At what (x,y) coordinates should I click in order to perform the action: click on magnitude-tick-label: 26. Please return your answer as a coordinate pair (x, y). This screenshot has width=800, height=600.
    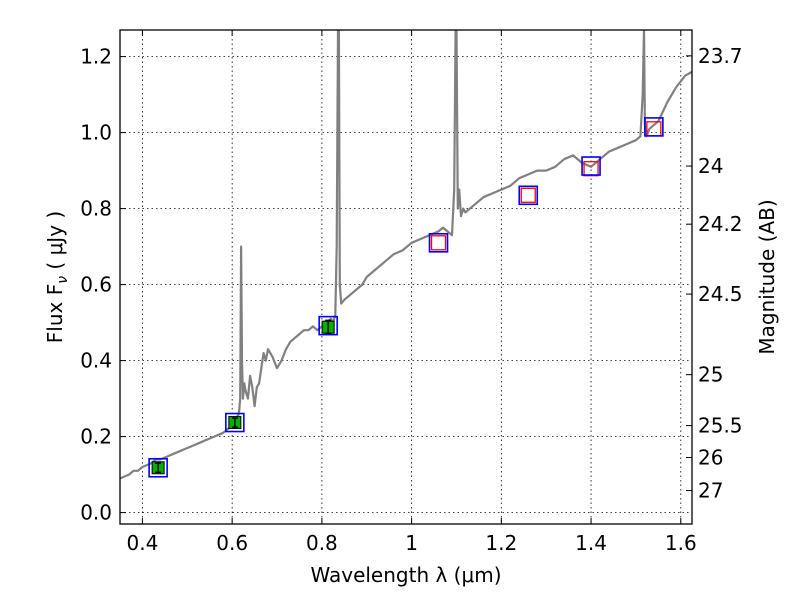
    Looking at the image, I should click on (710, 458).